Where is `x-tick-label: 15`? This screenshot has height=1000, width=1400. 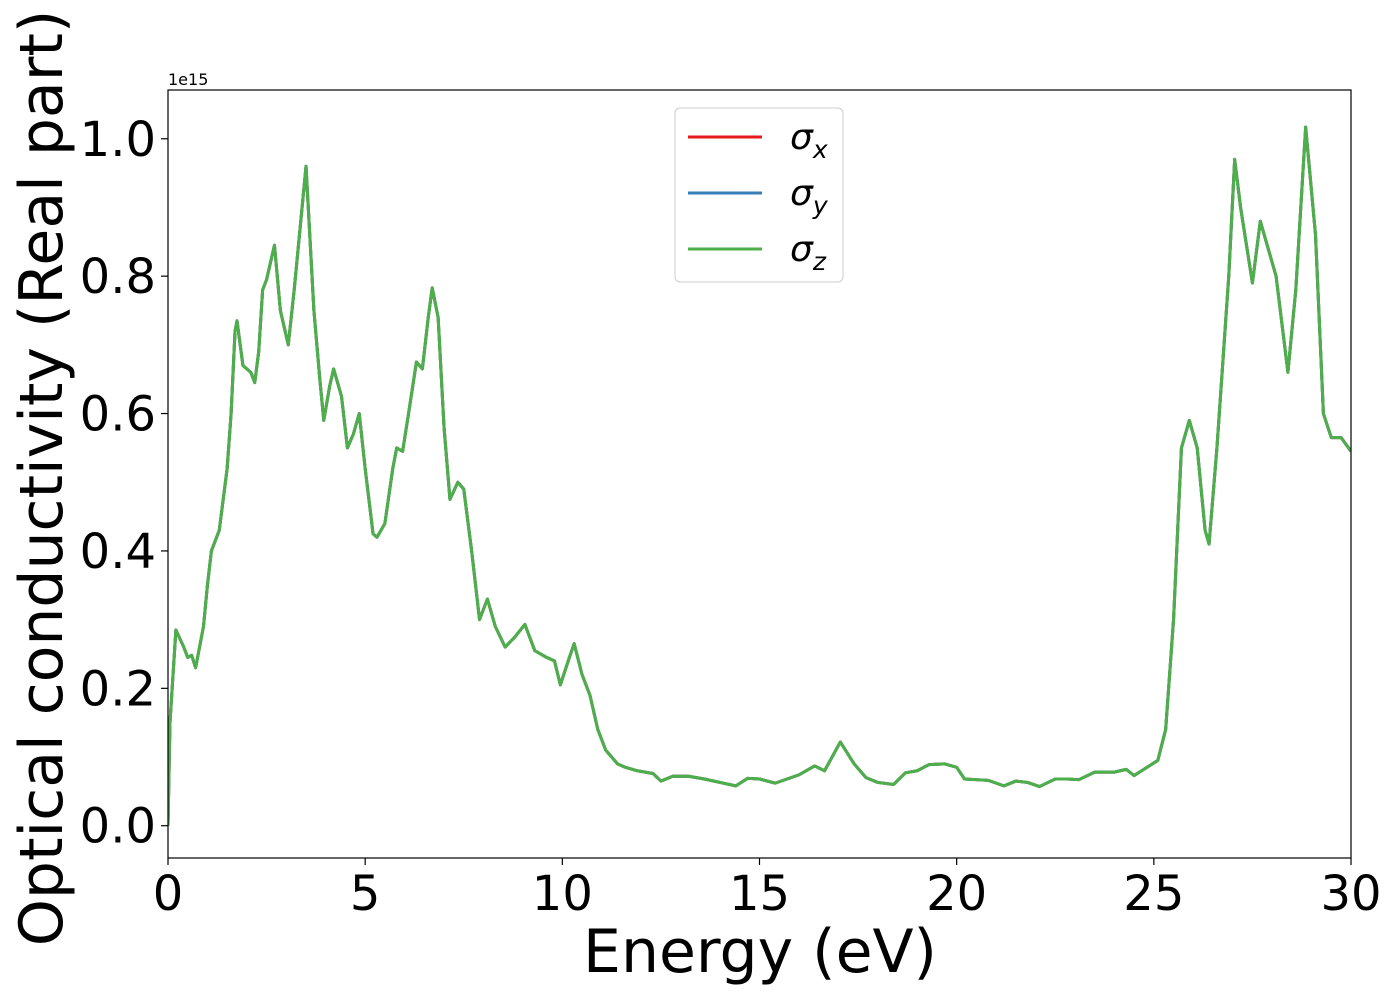 x-tick-label: 15 is located at coordinates (759, 894).